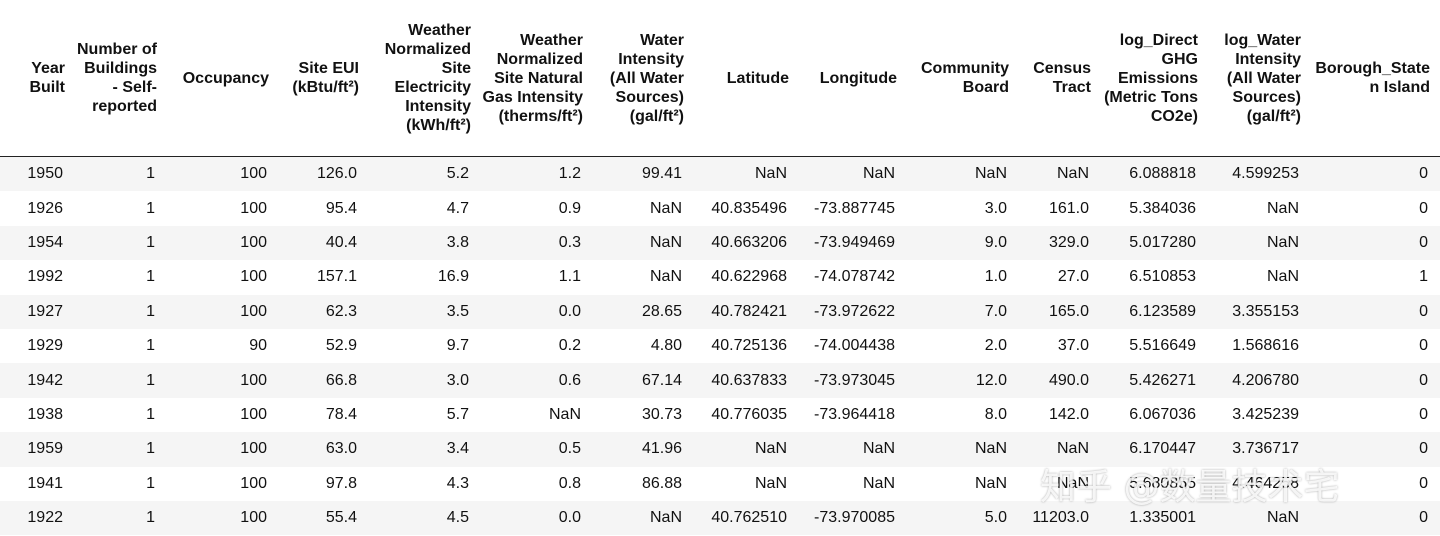  I want to click on watermark: 知乎 @数量技术宅, so click(1190, 487).